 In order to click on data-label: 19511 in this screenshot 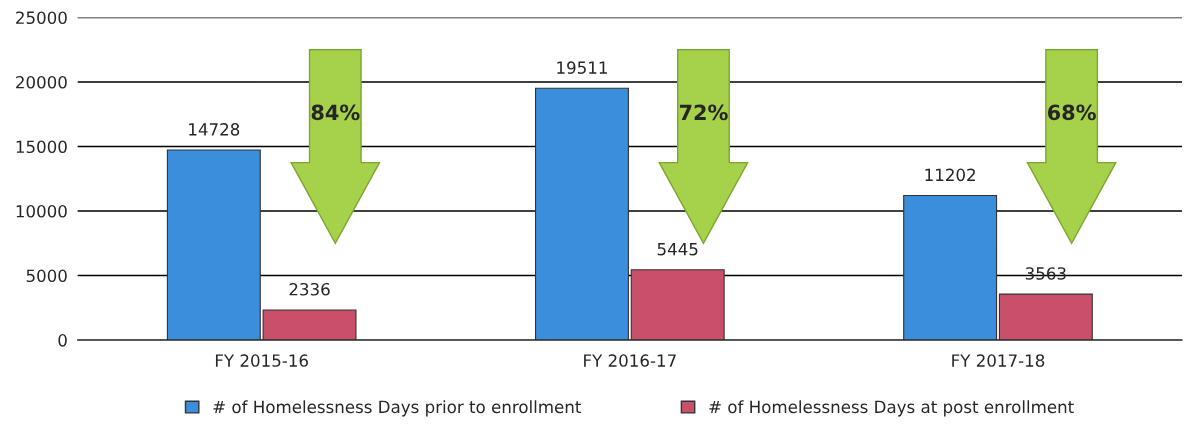, I will do `click(582, 67)`.